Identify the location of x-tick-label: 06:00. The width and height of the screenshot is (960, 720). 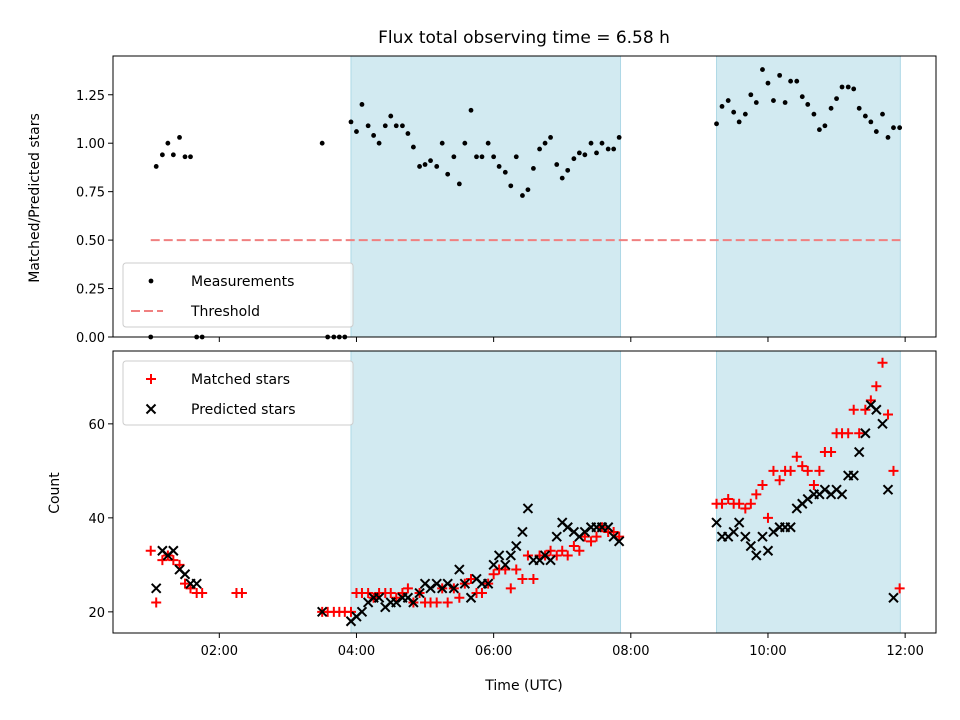
(493, 651).